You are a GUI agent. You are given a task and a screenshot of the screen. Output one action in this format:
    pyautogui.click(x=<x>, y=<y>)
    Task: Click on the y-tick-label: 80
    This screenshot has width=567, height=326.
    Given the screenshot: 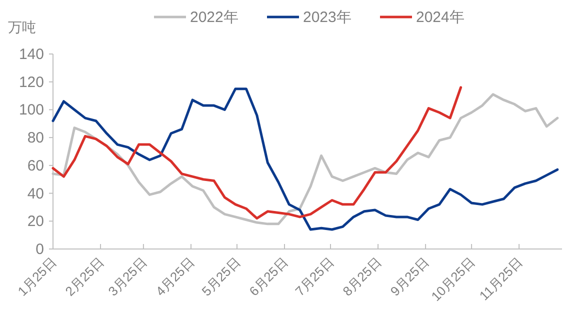 What is the action you would take?
    pyautogui.click(x=35, y=138)
    